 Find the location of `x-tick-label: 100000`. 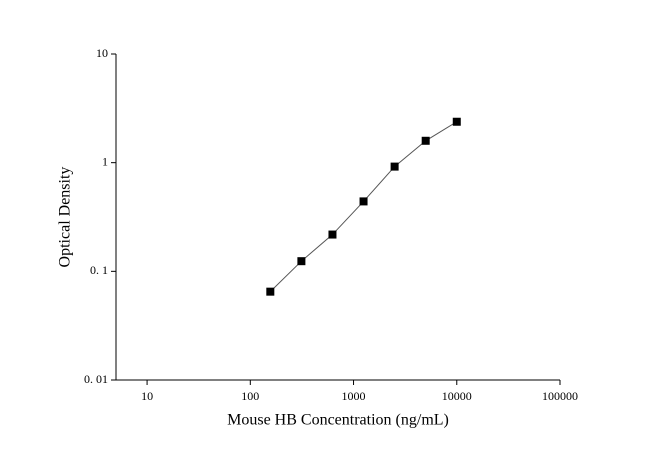

x-tick-label: 100000 is located at coordinates (560, 396).